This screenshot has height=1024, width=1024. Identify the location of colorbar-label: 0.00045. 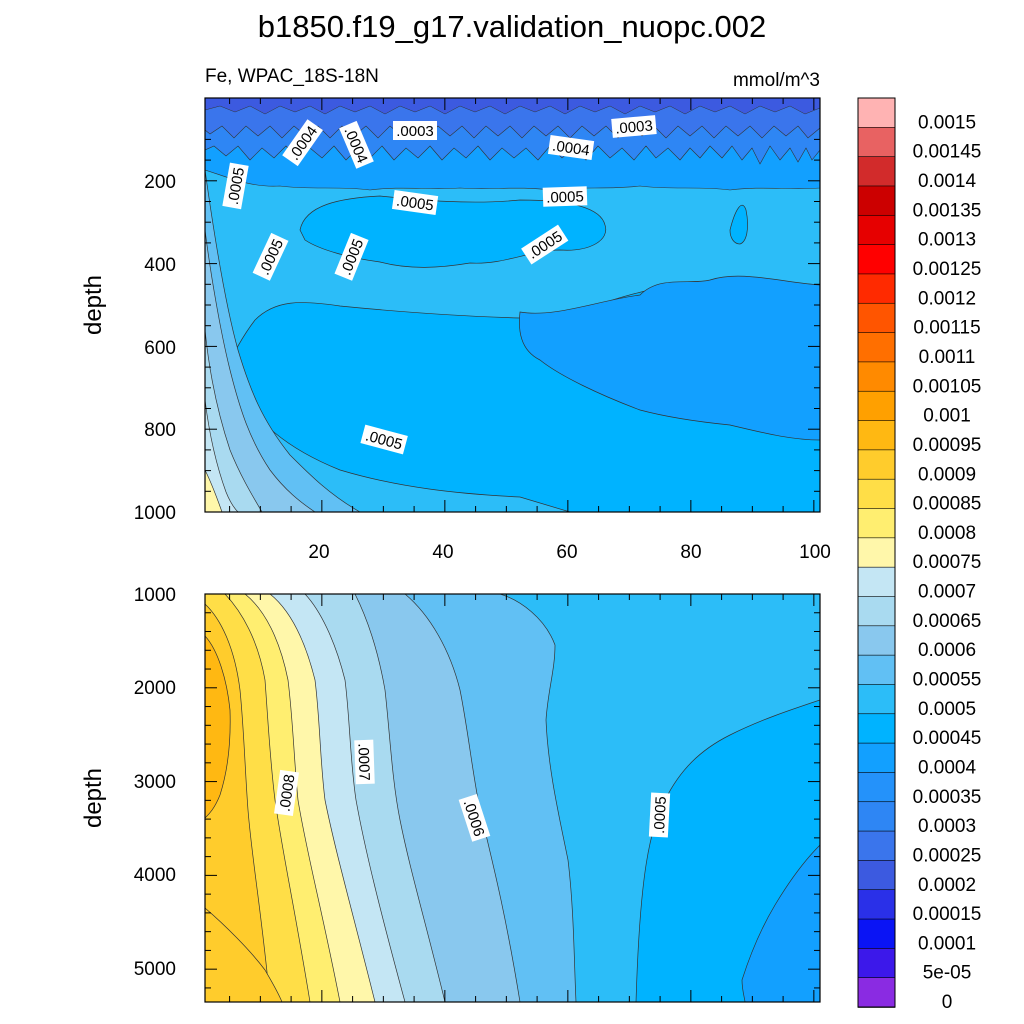
(947, 738).